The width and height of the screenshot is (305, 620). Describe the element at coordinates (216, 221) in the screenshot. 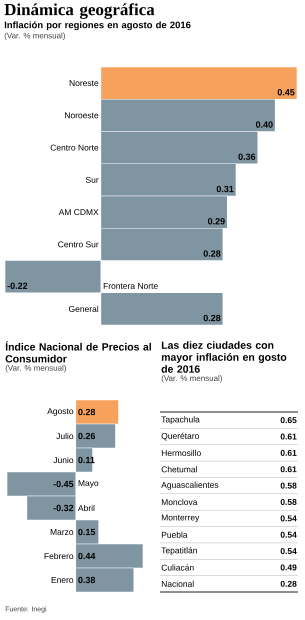

I see `data-label: 0.29` at that location.